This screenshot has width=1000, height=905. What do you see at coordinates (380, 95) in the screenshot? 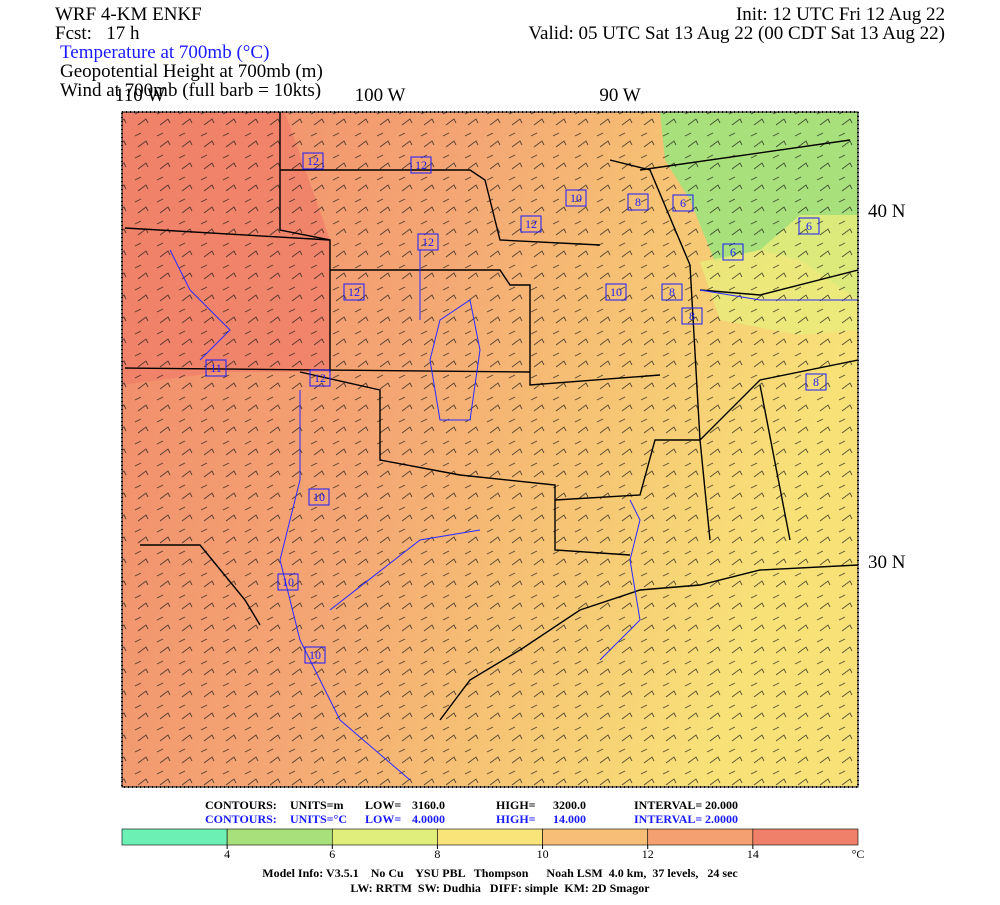
I see `longitude-label: 100 W` at bounding box center [380, 95].